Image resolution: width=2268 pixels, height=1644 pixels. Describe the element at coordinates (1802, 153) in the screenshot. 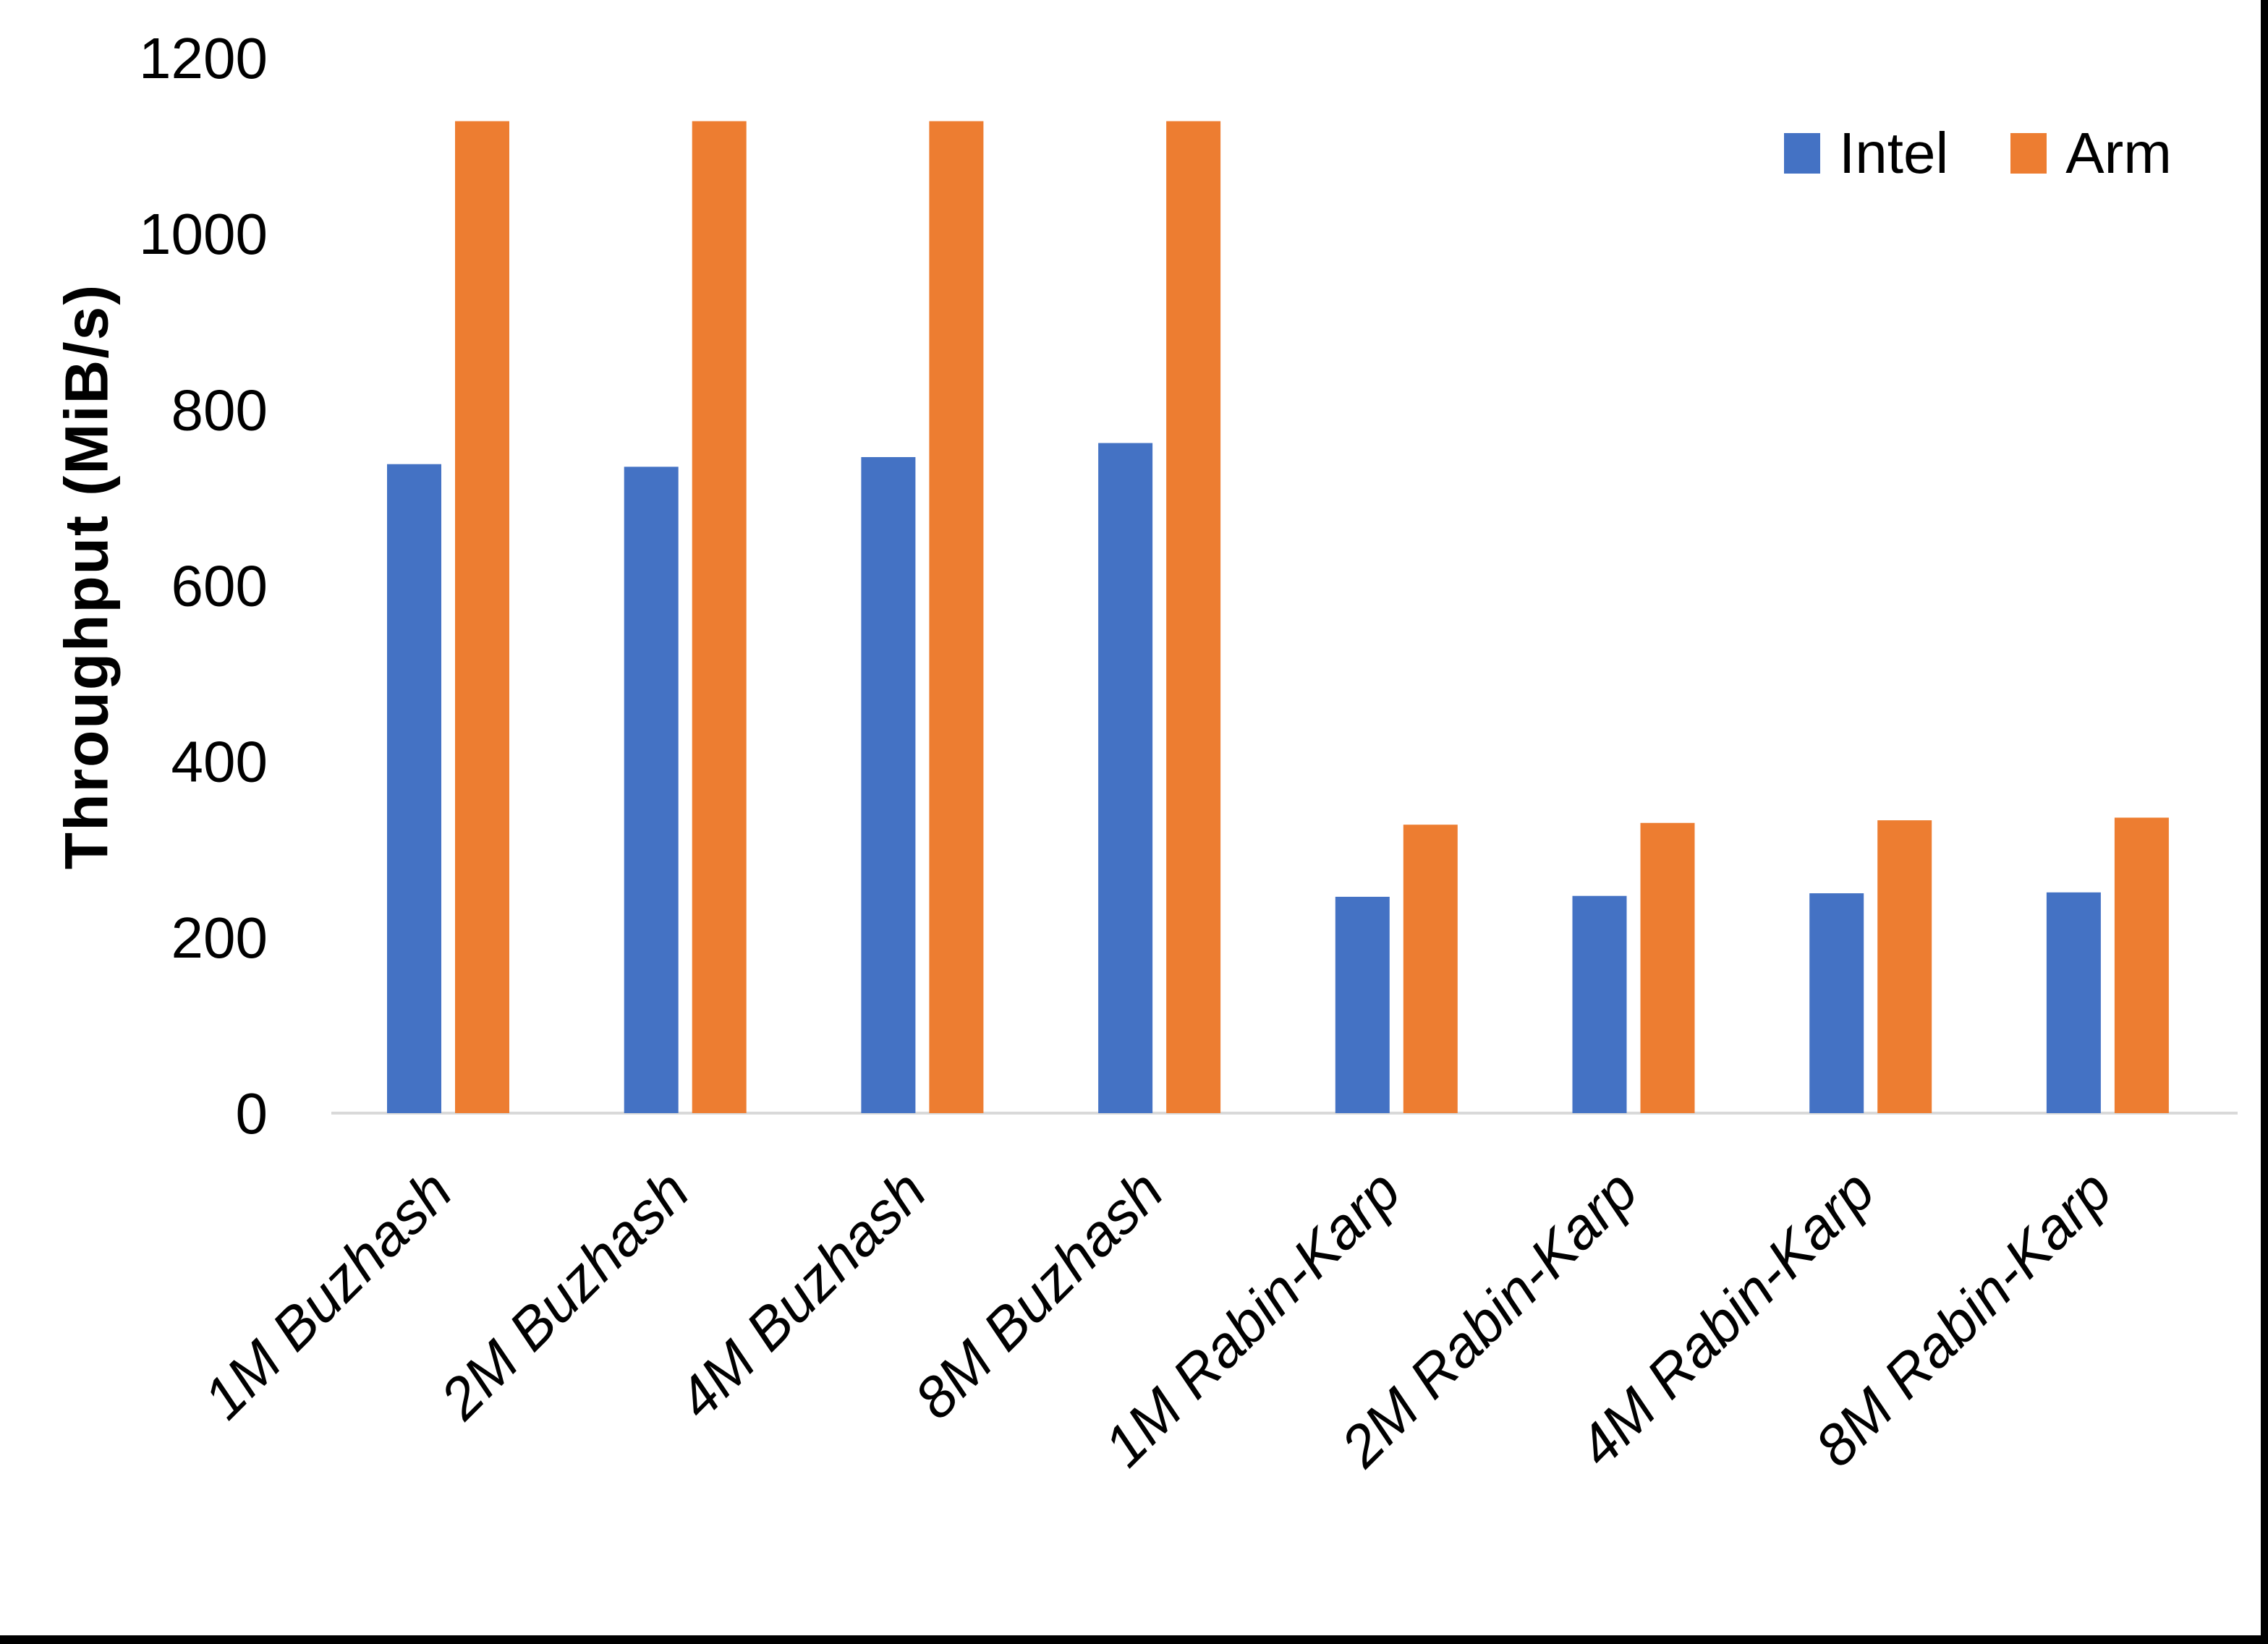

I see `legend-swatch-intel-icon` at that location.